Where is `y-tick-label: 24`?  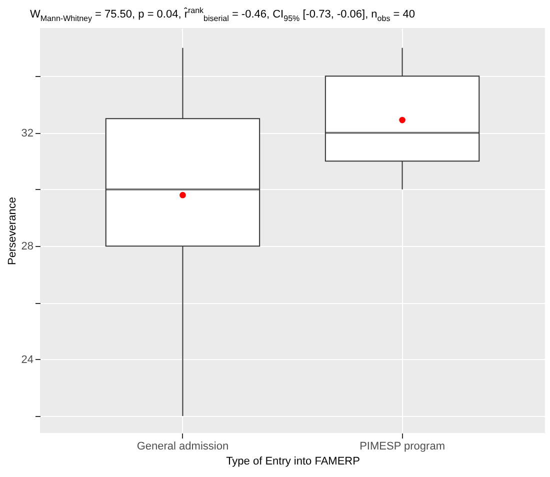
y-tick-label: 24 is located at coordinates (27, 360).